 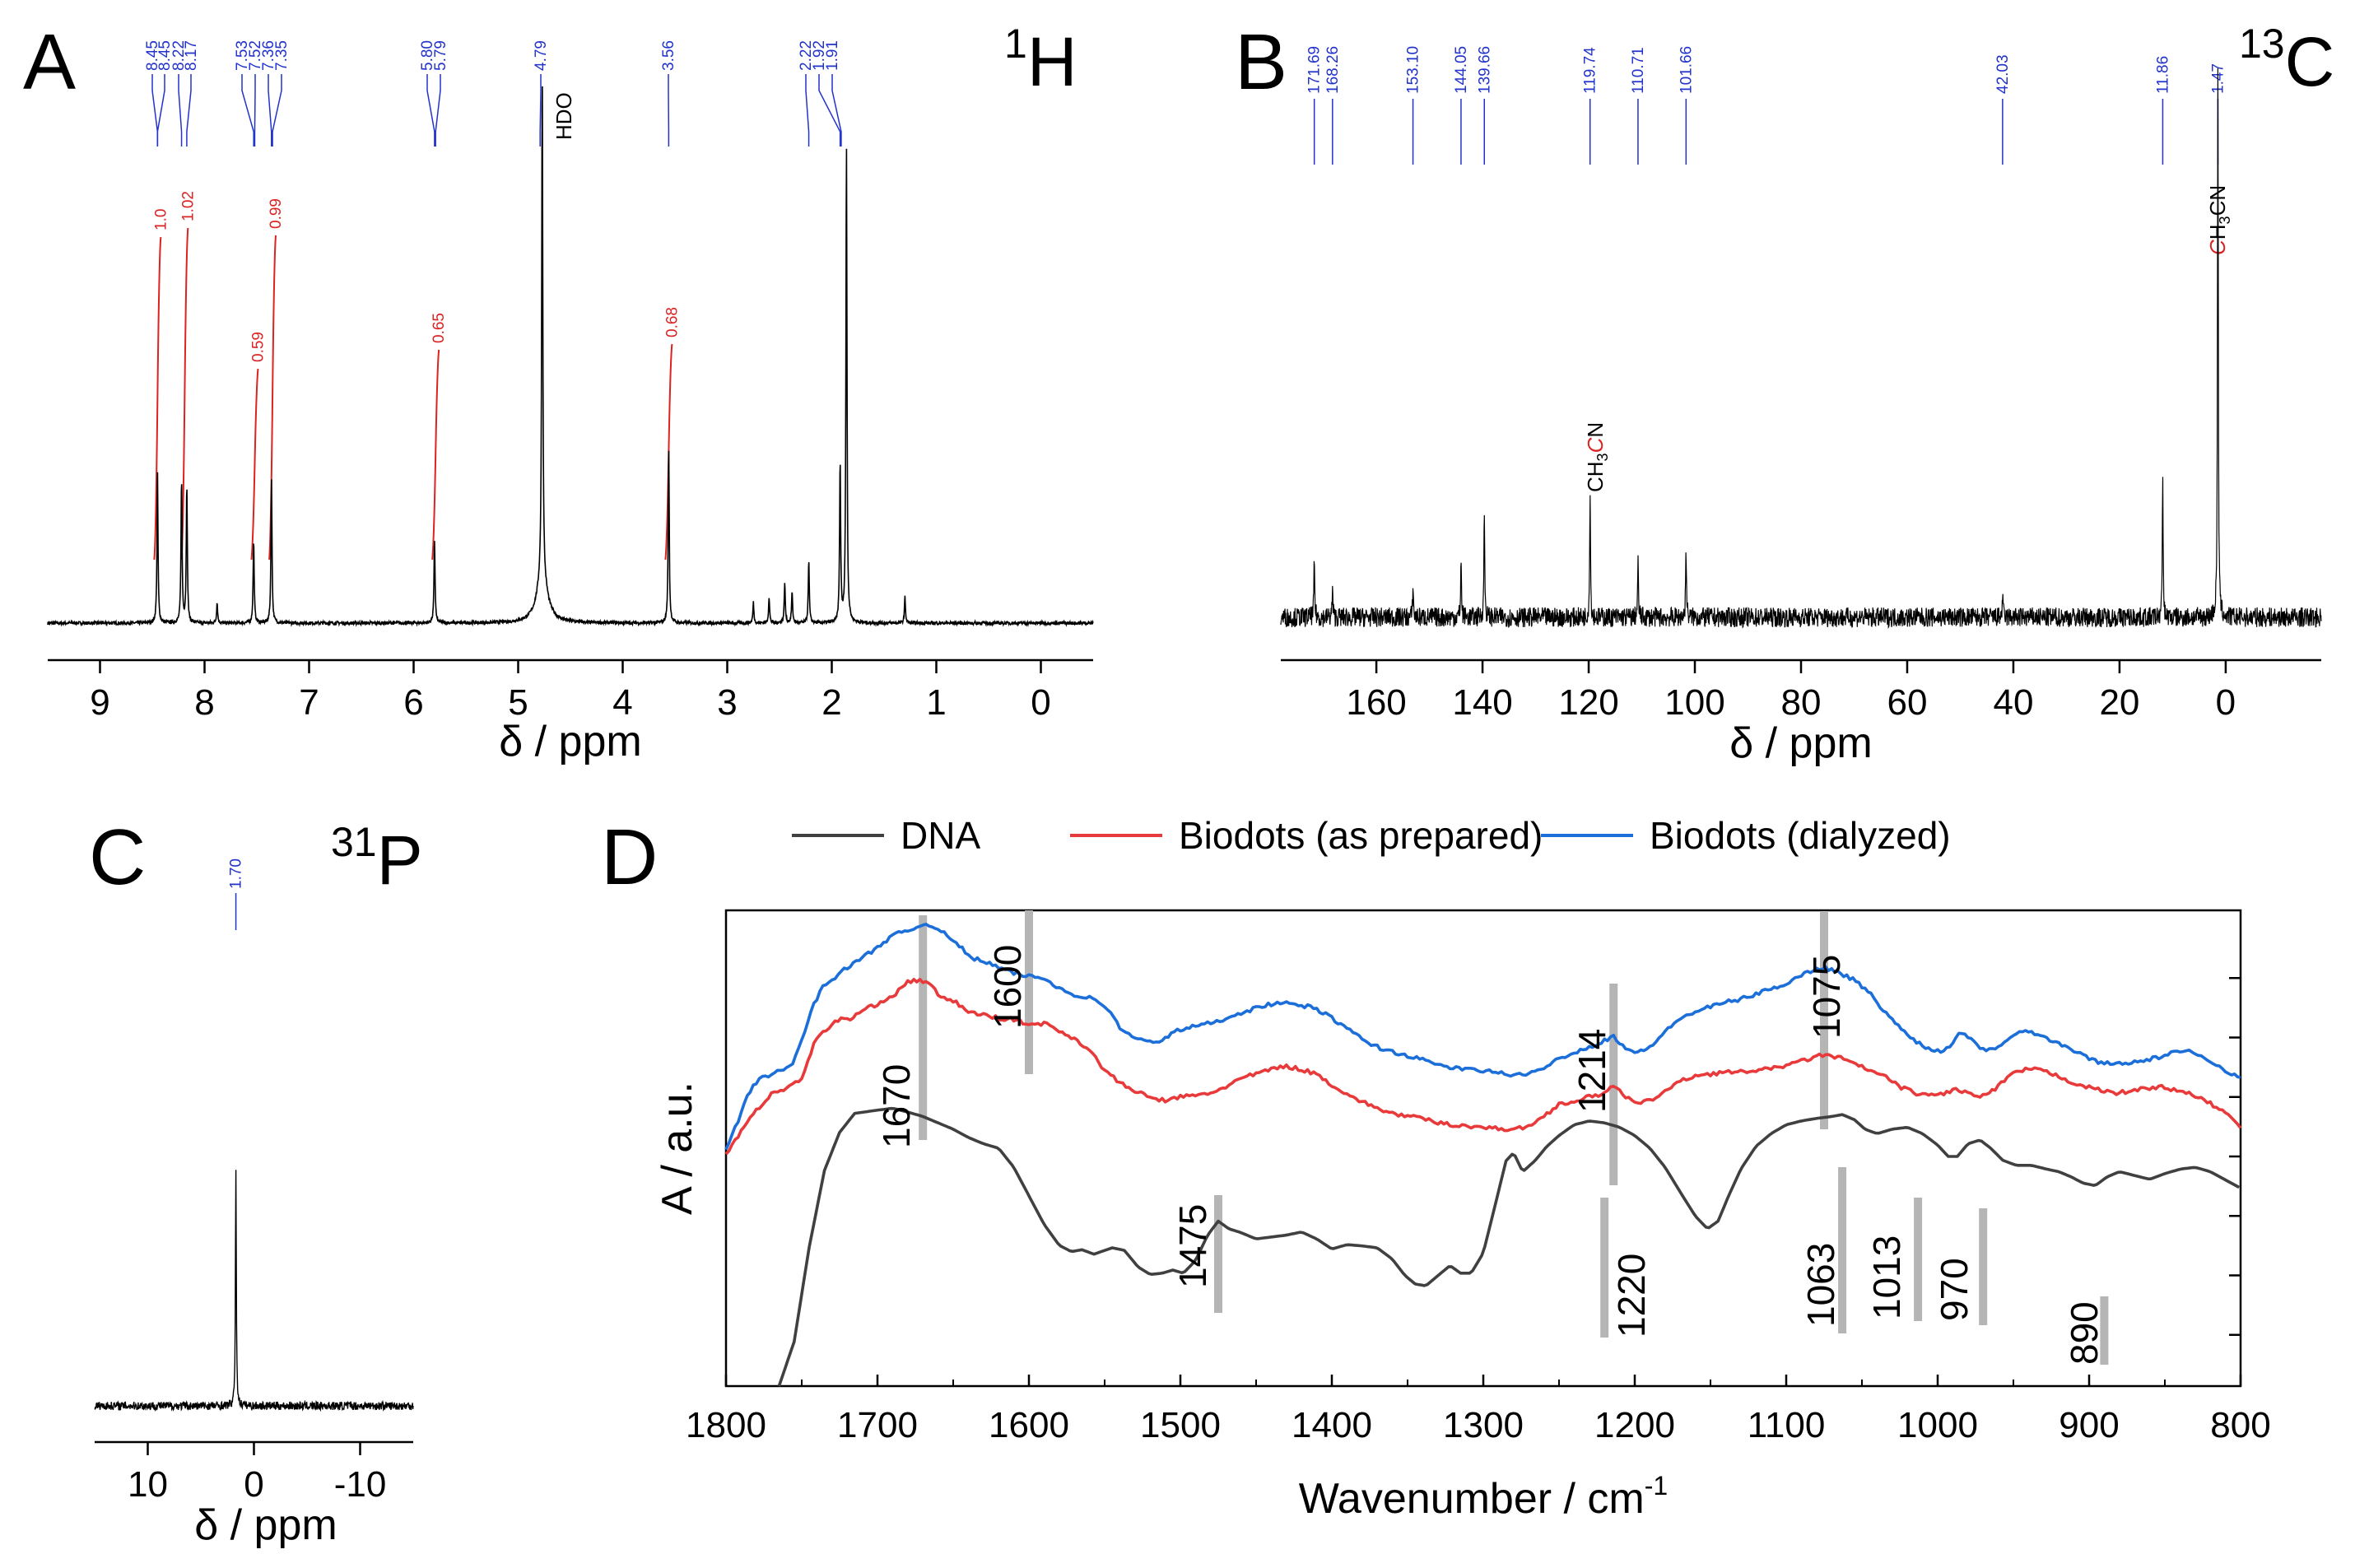 What do you see at coordinates (1954, 1289) in the screenshot?
I see `band-label-970: 970` at bounding box center [1954, 1289].